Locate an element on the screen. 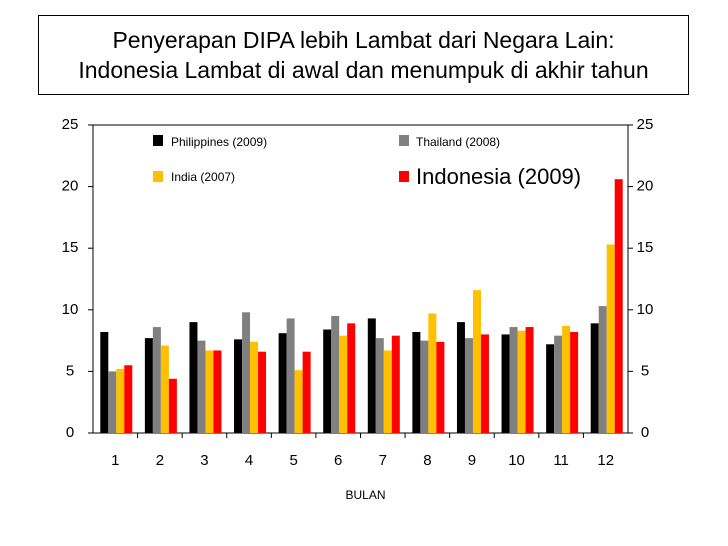 This screenshot has height=546, width=728. y-tick-label-left: 20 is located at coordinates (70, 186).